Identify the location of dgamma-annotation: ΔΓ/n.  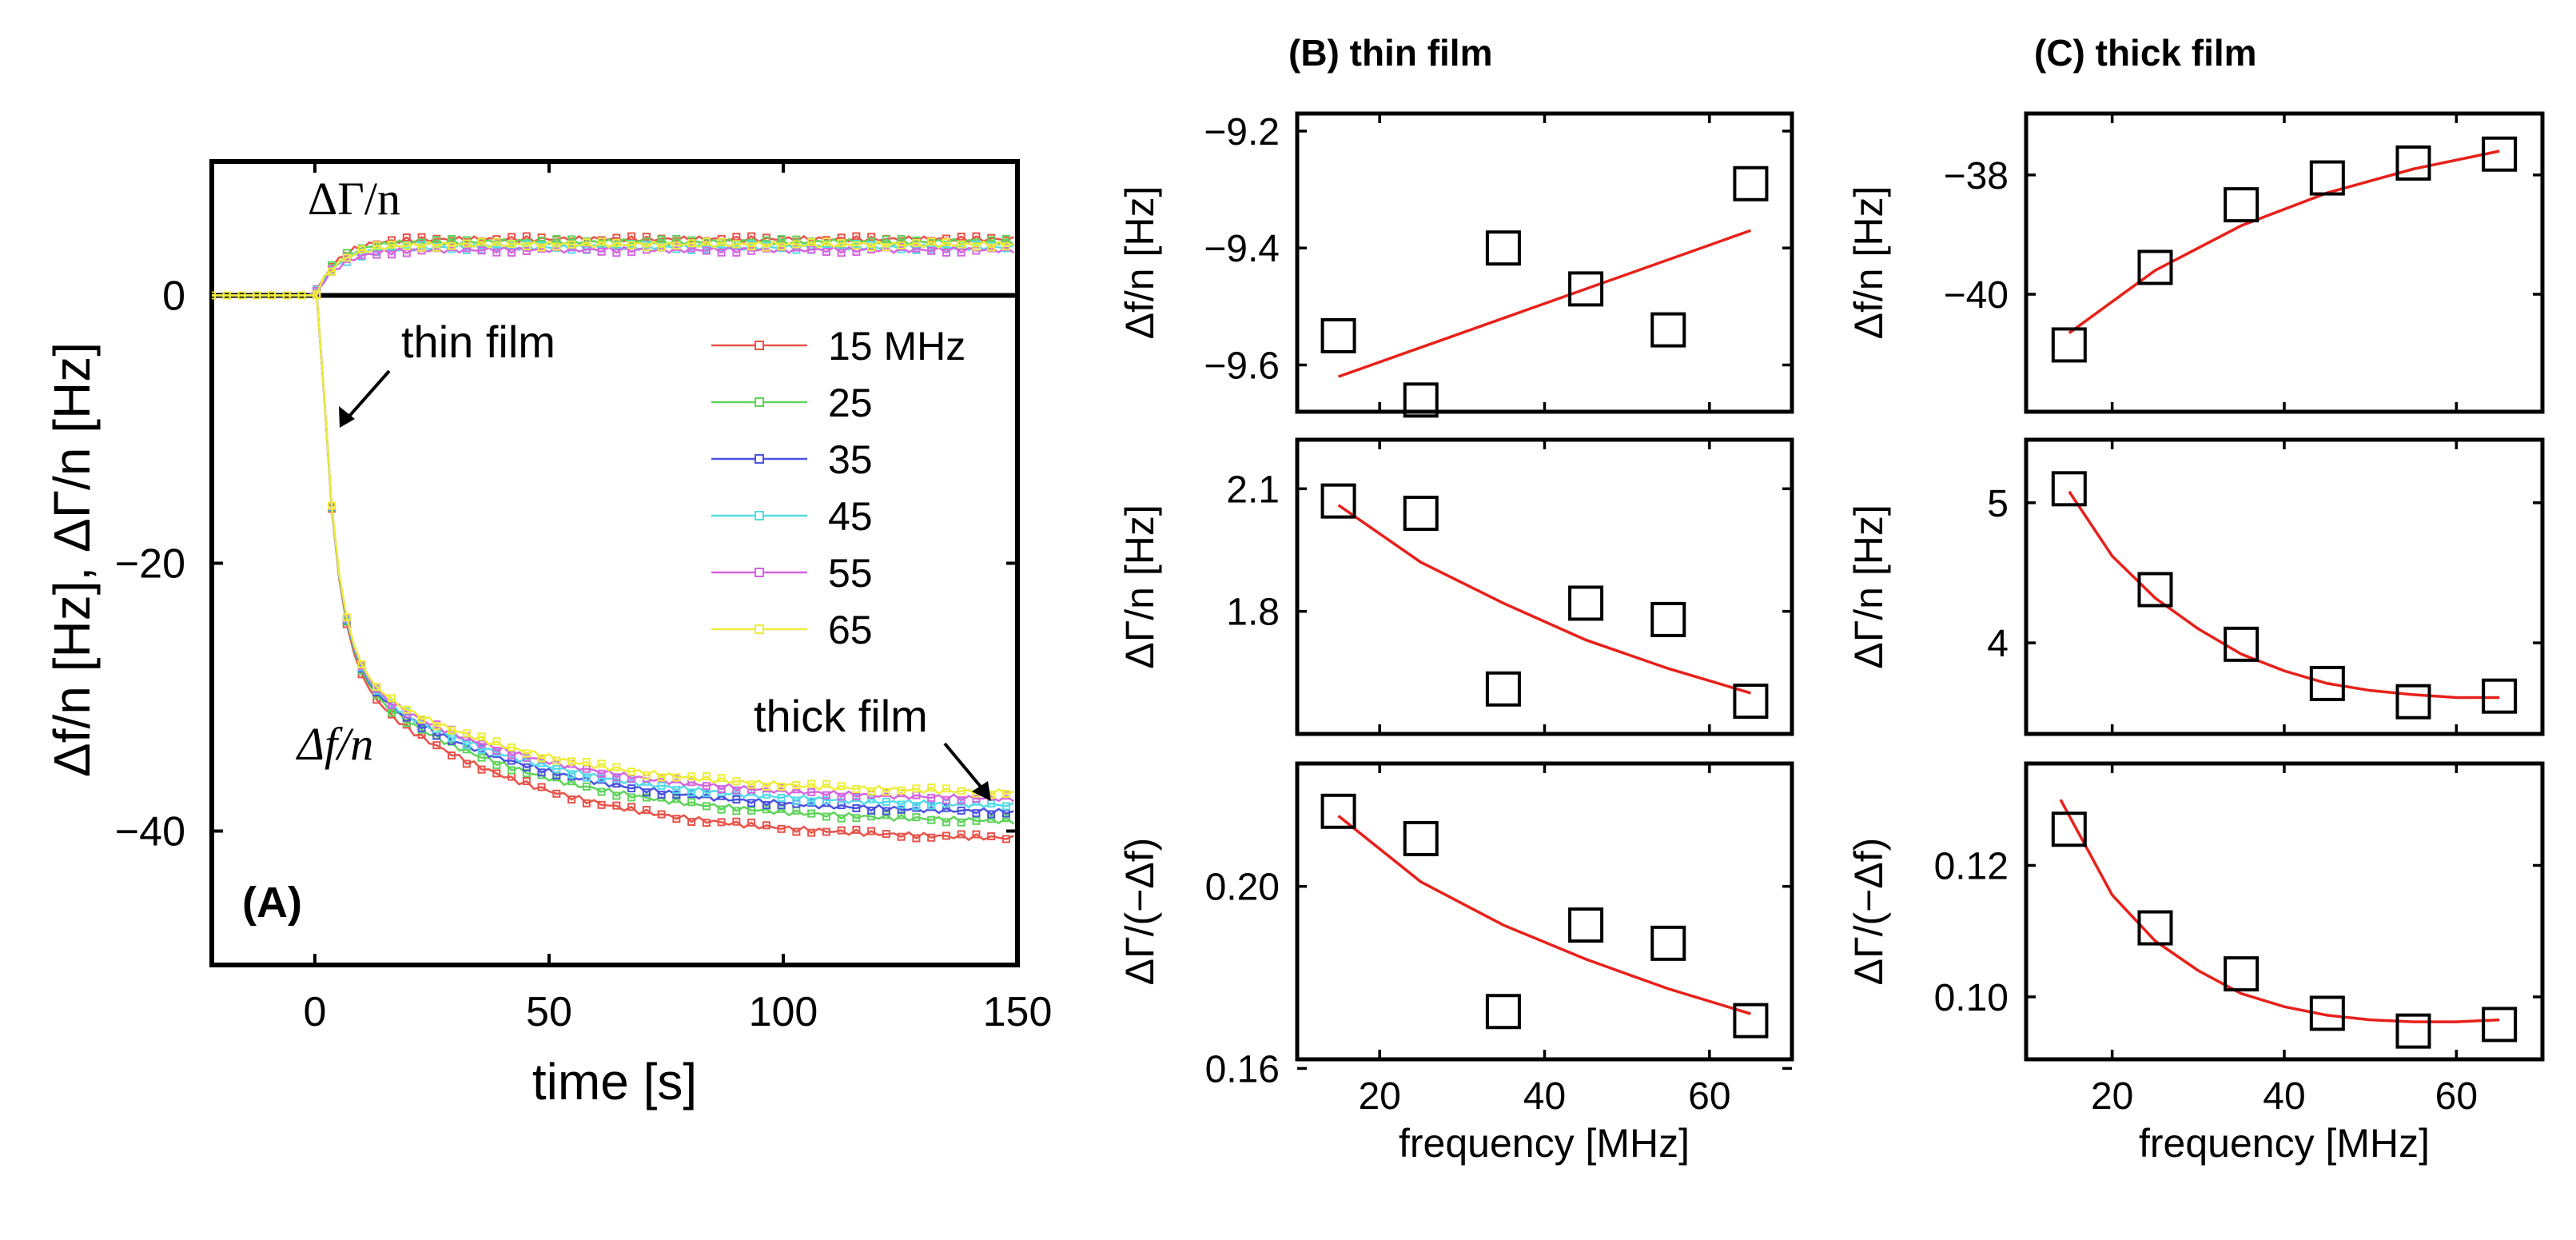
(354, 199).